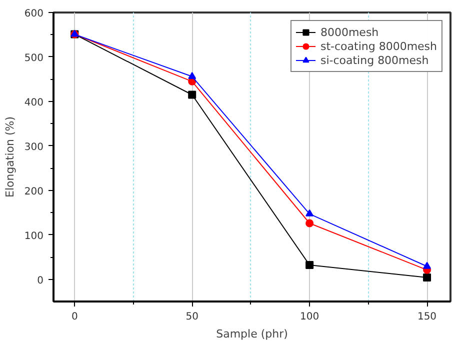  I want to click on y-axis-title: Elongation (%), so click(9, 157).